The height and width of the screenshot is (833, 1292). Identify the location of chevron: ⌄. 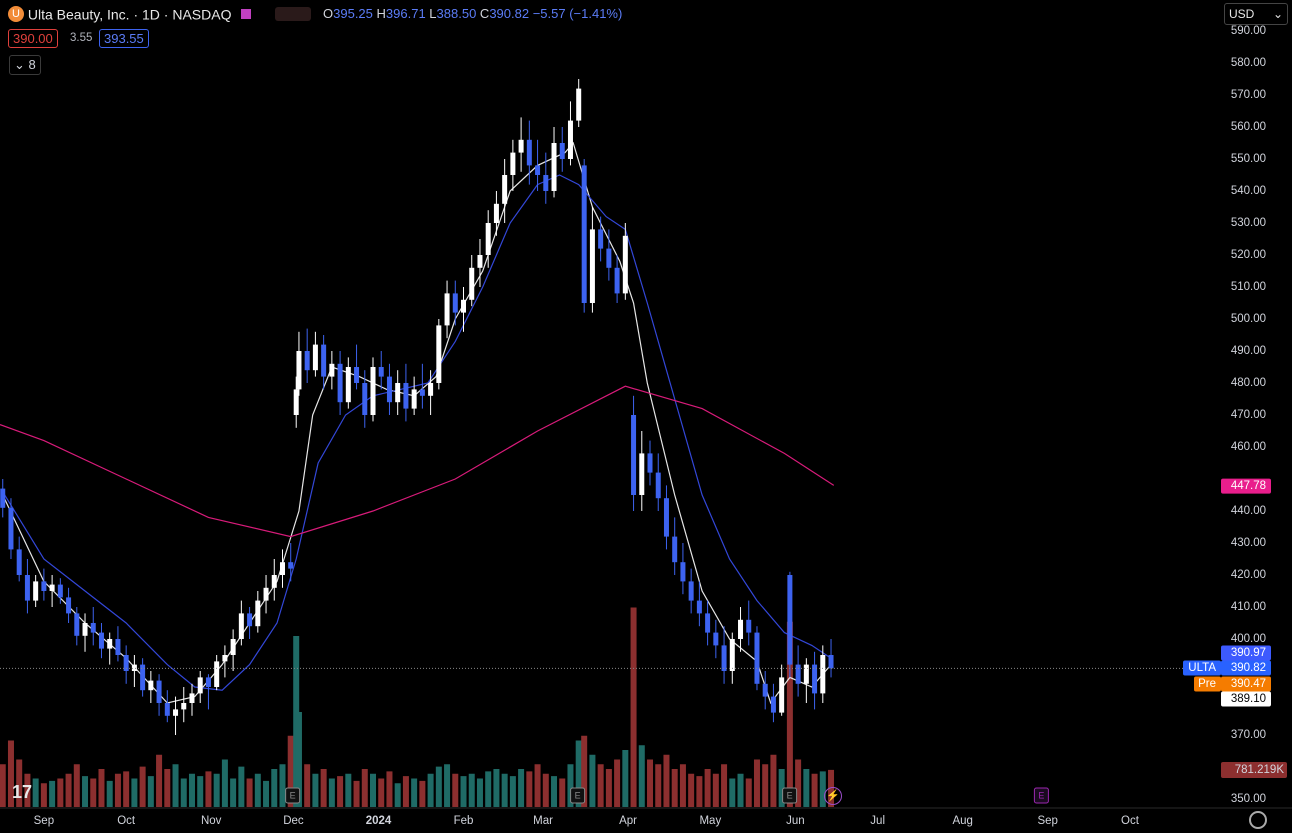
(1277, 14).